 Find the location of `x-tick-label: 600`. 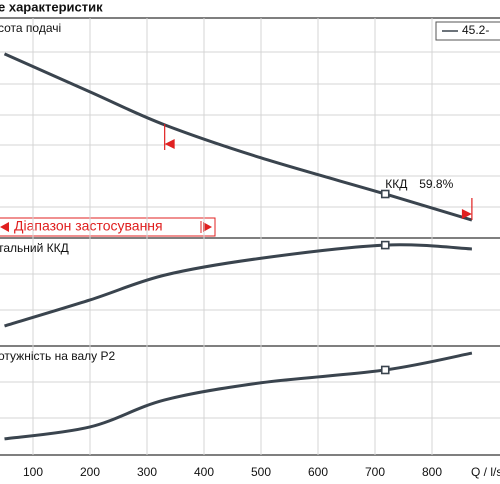

x-tick-label: 600 is located at coordinates (318, 472).